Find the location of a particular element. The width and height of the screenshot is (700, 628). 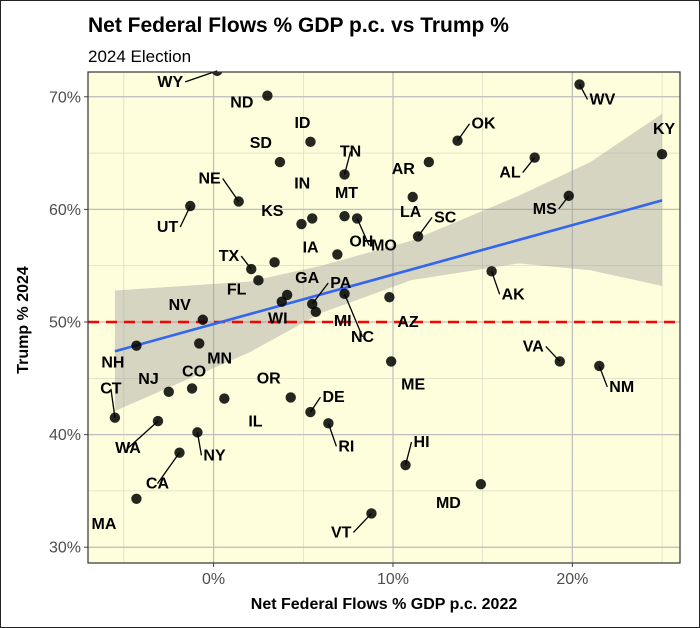

point-label-ne: NE is located at coordinates (209, 179).